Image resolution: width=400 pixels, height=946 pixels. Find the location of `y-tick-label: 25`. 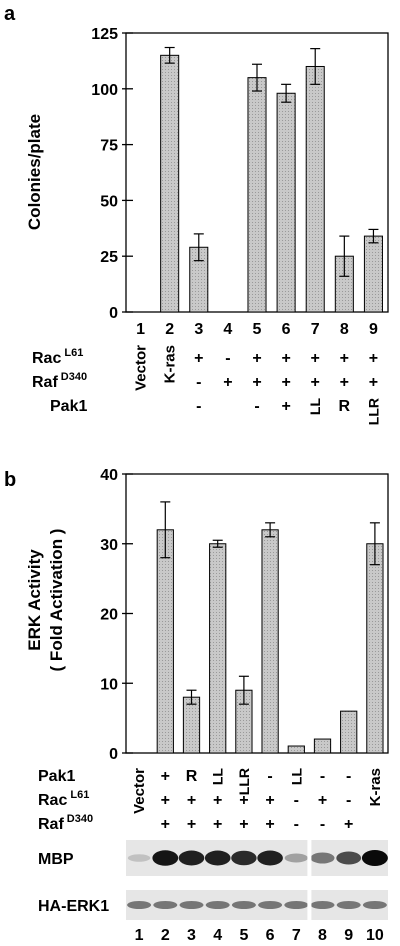

y-tick-label: 25 is located at coordinates (109, 257).